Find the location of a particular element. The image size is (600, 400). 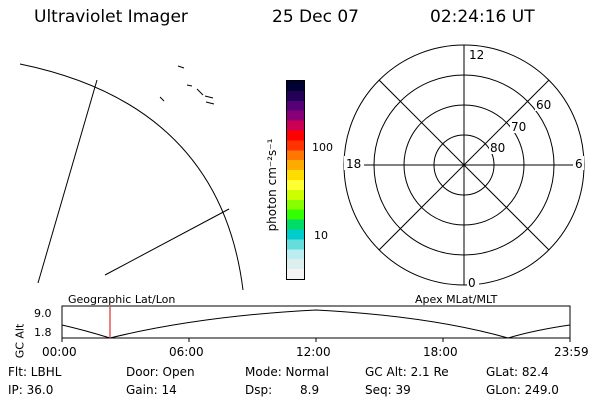

meridian-line is located at coordinates (67, 181).